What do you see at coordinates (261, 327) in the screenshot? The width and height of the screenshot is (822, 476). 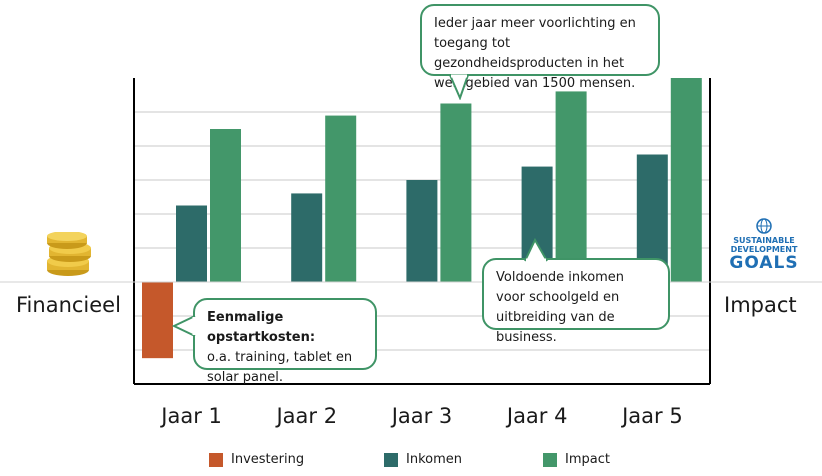 I see `callout-bottom-title: Eenmalige opstartkosten:` at bounding box center [261, 327].